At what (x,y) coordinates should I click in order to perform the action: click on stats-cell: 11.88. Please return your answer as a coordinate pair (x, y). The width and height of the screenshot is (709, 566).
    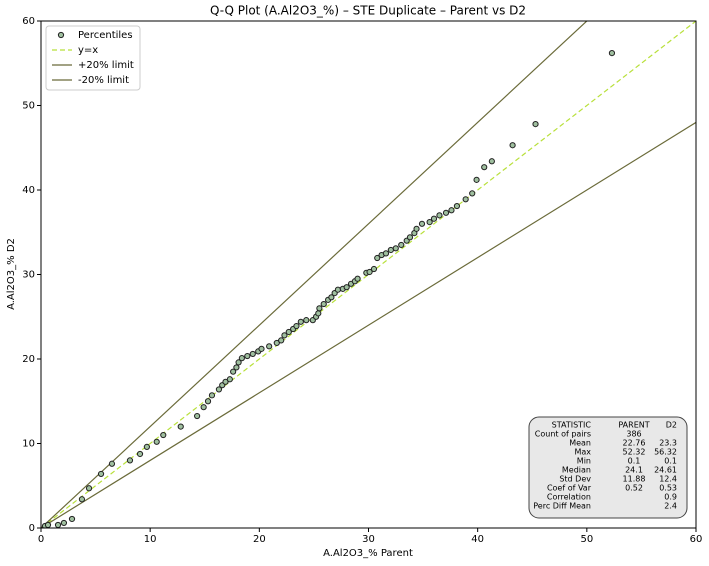
    Looking at the image, I should click on (634, 479).